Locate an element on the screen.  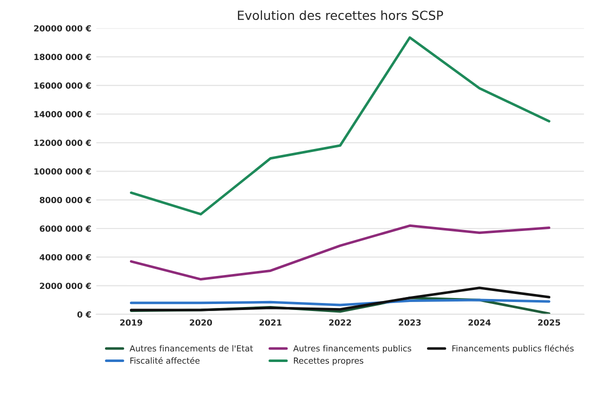
x-tick-label: 2025 is located at coordinates (549, 322).